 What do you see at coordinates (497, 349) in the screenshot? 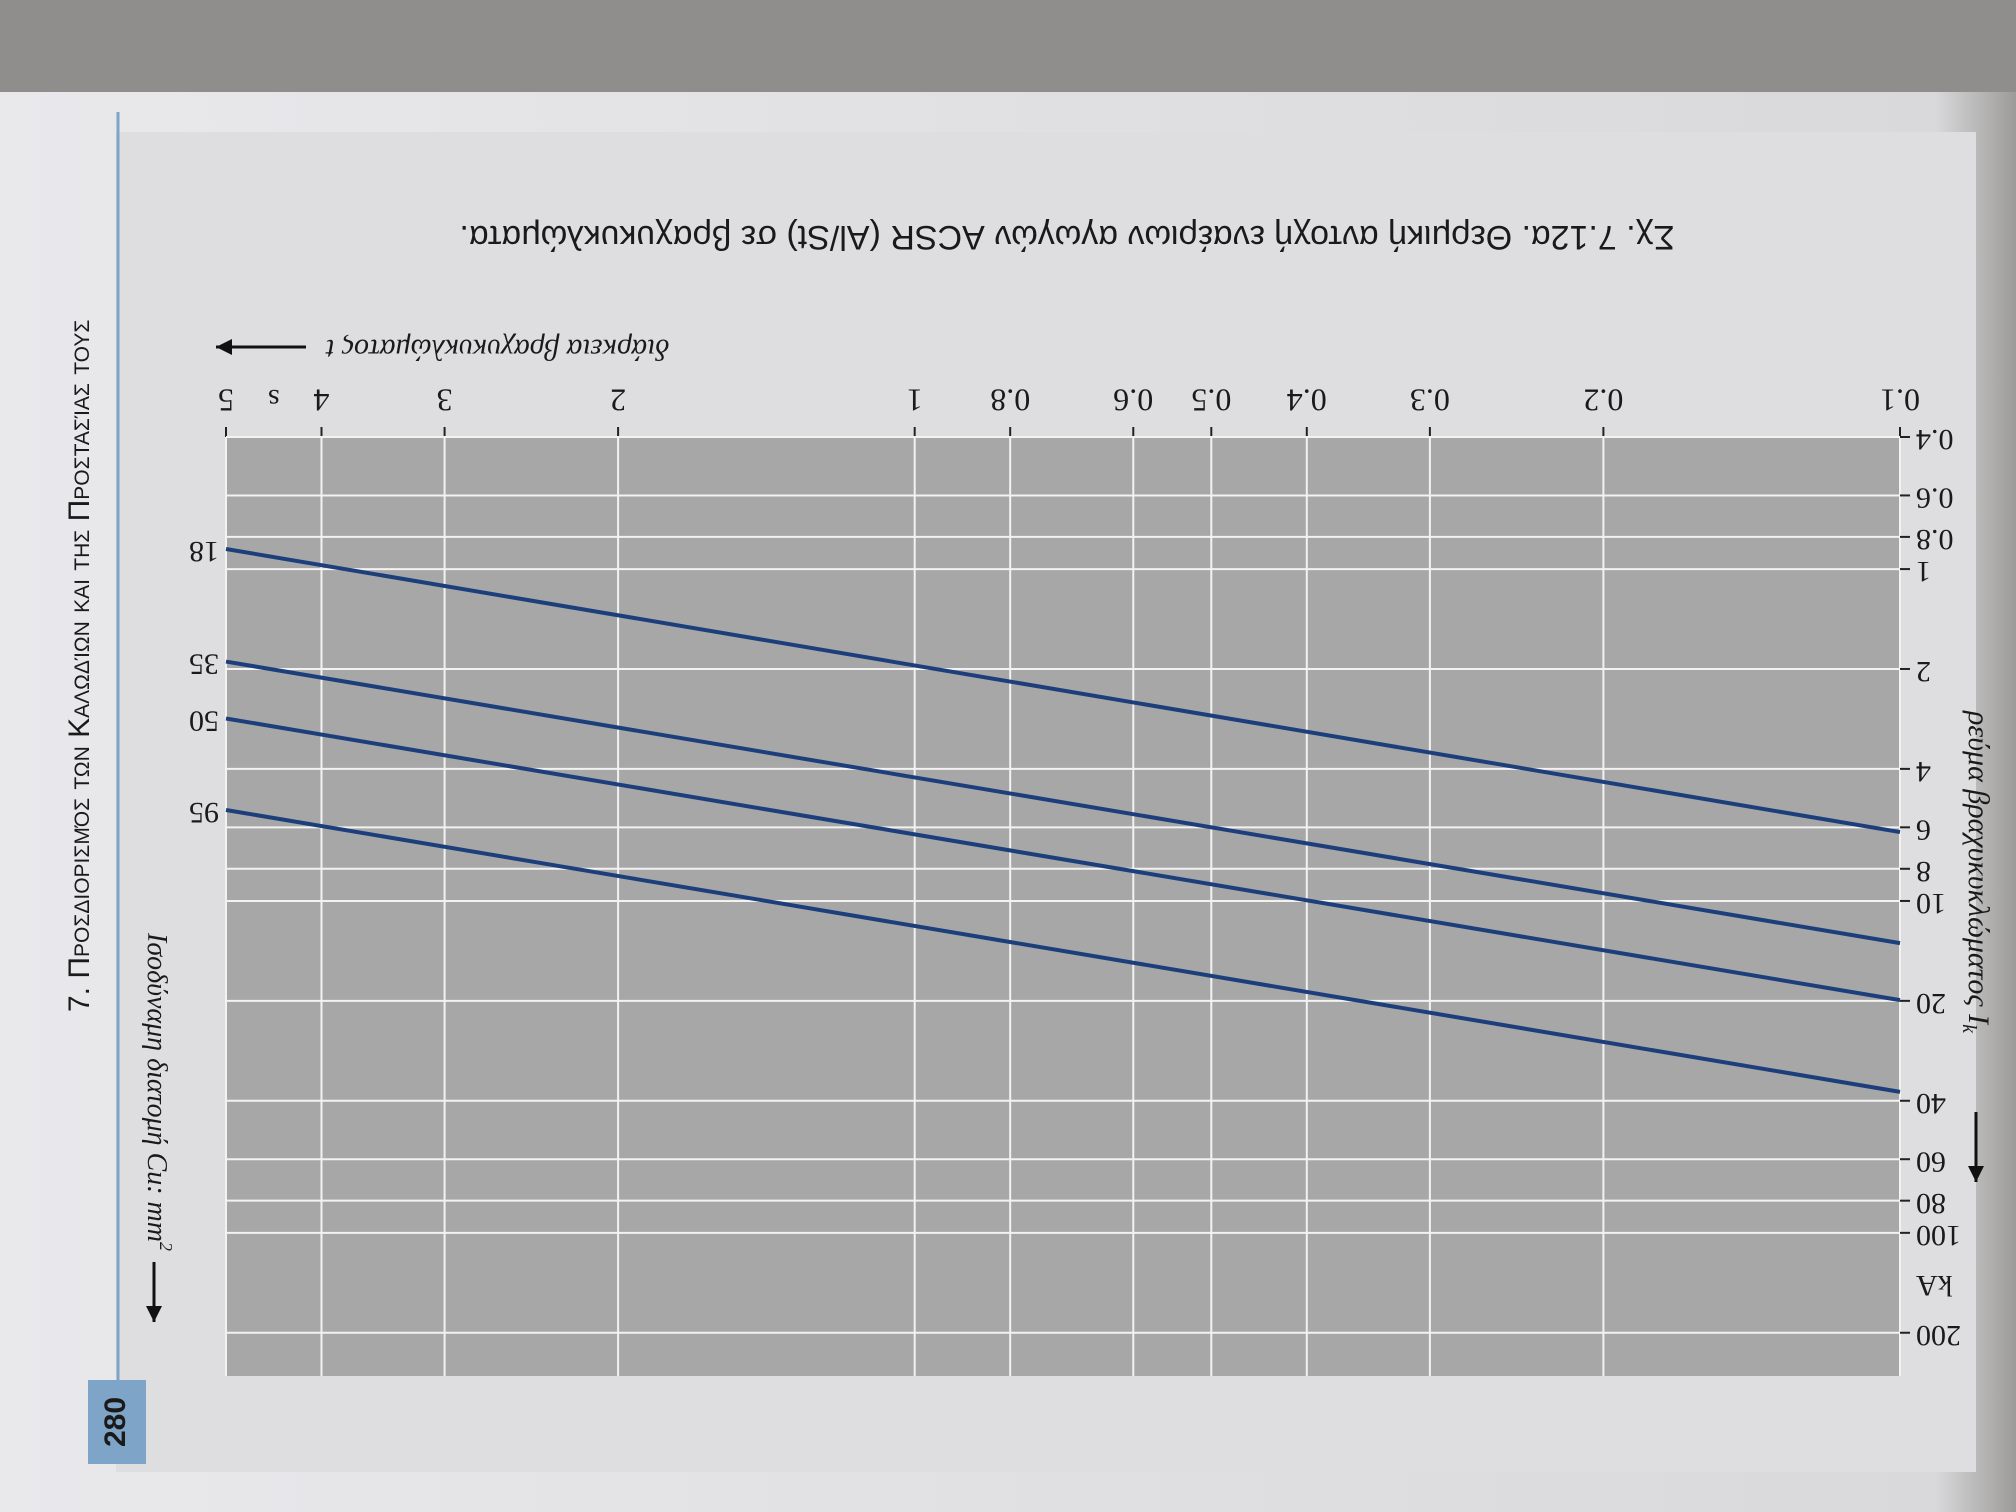
I see `x-axis-title: διάρκεια βραχυκυκλώματος t` at bounding box center [497, 349].